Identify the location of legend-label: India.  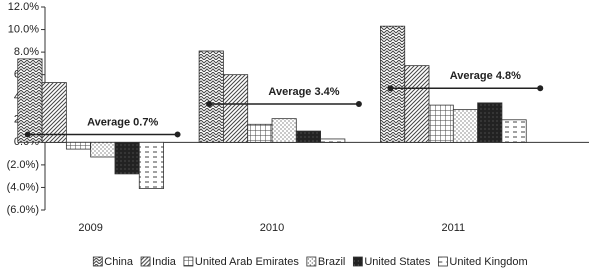
(164, 262).